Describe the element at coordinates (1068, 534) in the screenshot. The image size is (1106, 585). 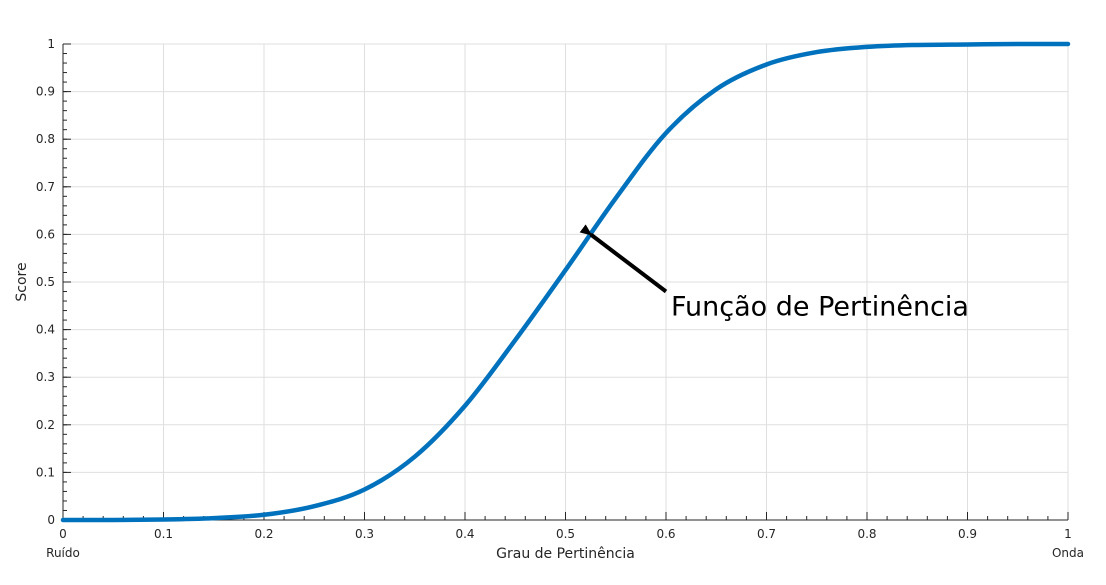
I see `x-tick-label: 1` at that location.